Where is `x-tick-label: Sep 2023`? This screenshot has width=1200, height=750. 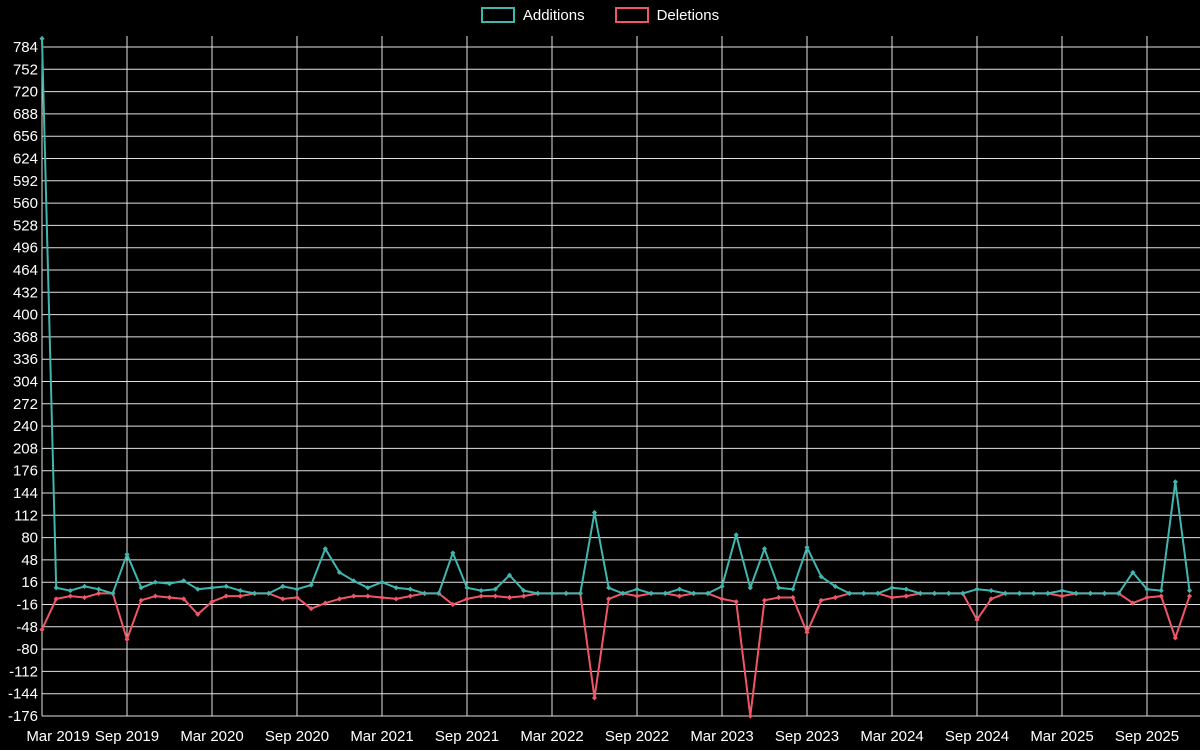
x-tick-label: Sep 2023 is located at coordinates (807, 736).